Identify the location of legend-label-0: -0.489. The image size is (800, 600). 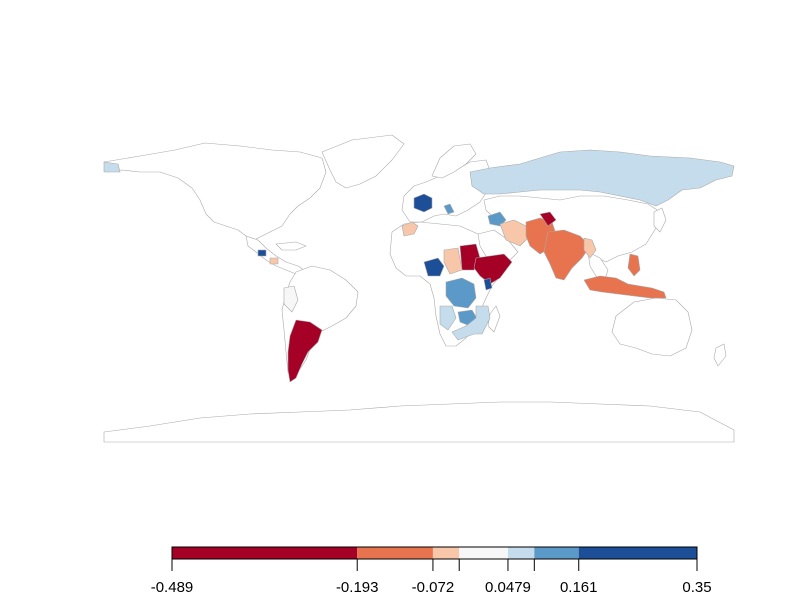
(172, 587).